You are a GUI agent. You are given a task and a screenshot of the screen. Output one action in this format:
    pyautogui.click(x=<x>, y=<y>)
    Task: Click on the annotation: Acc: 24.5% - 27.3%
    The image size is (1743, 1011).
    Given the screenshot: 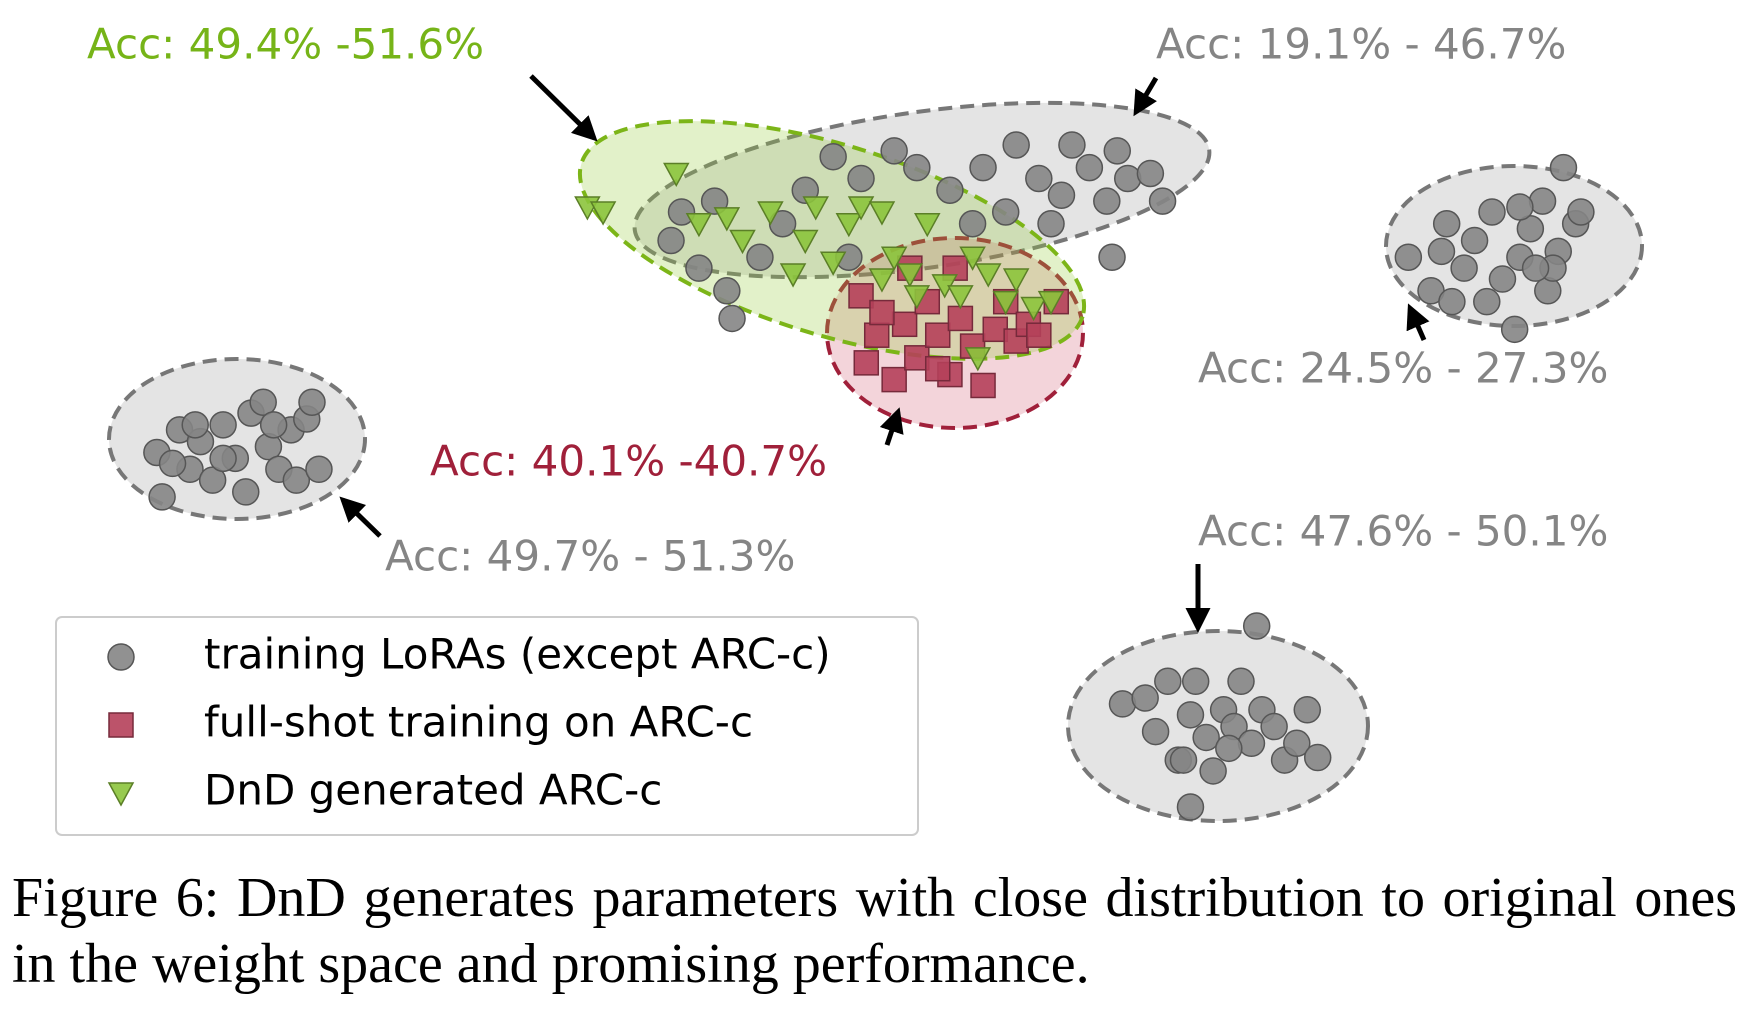 What is the action you would take?
    pyautogui.click(x=1403, y=368)
    